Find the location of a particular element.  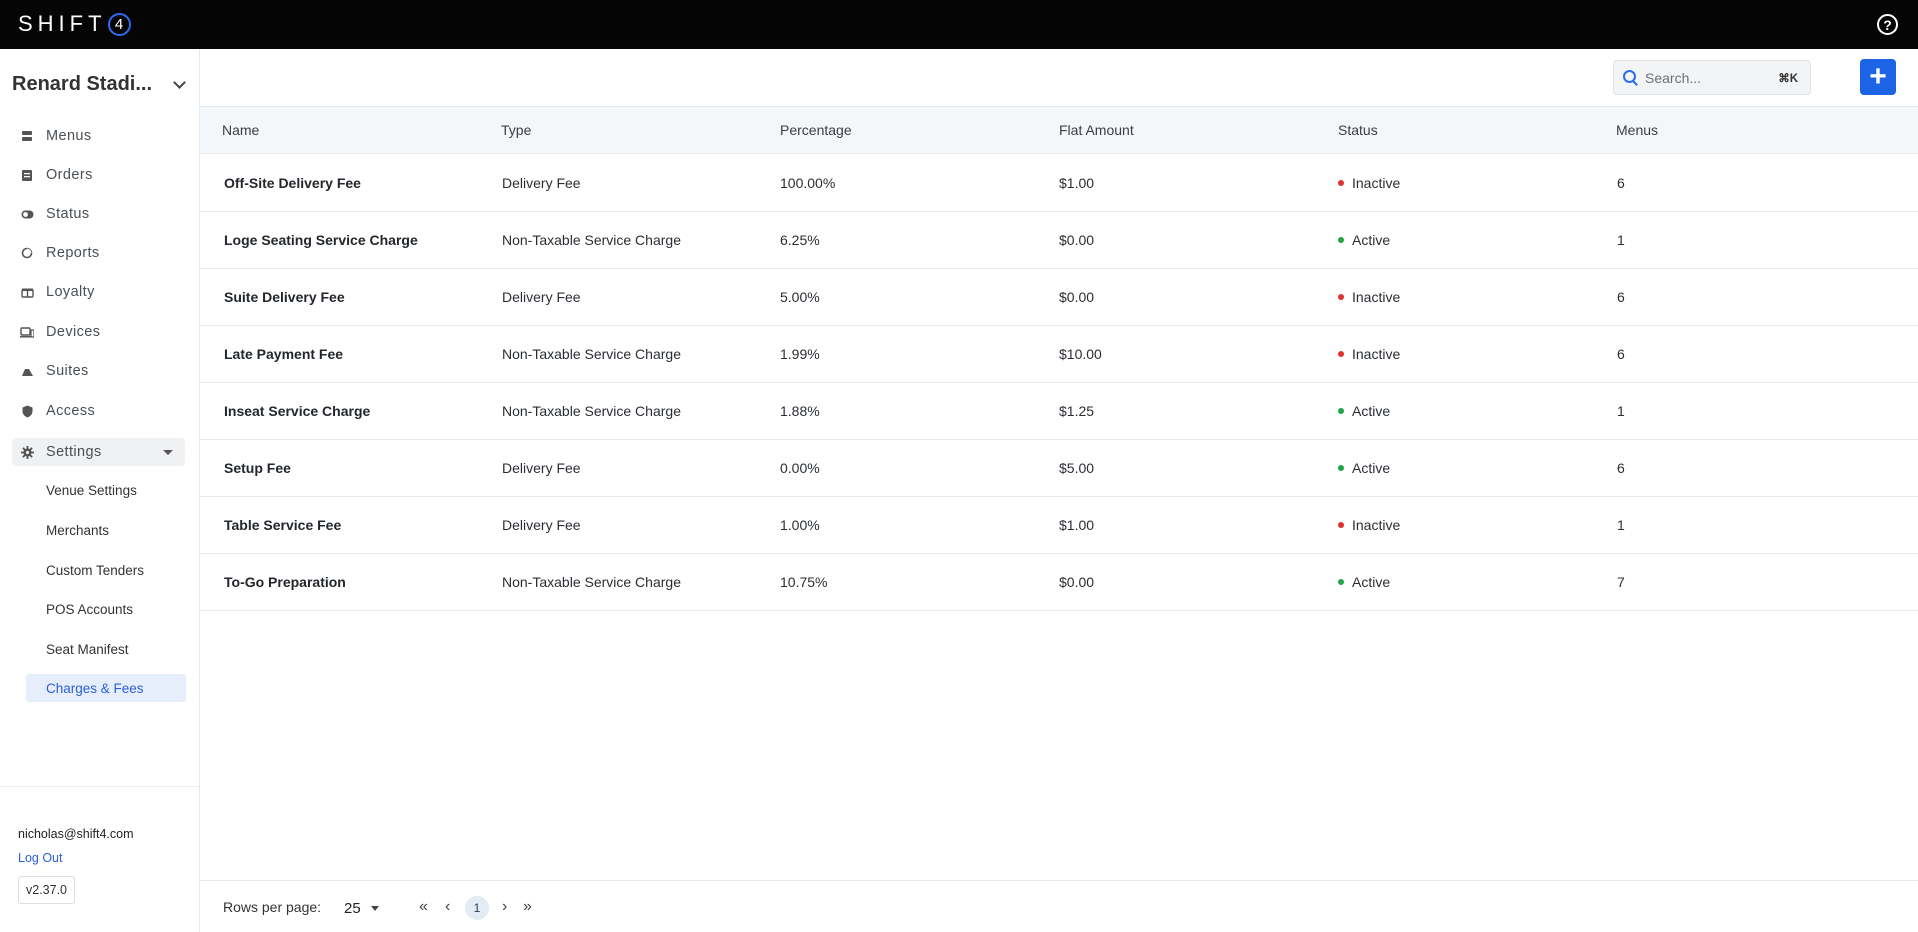

search-box: ⌘K is located at coordinates (1712, 77).